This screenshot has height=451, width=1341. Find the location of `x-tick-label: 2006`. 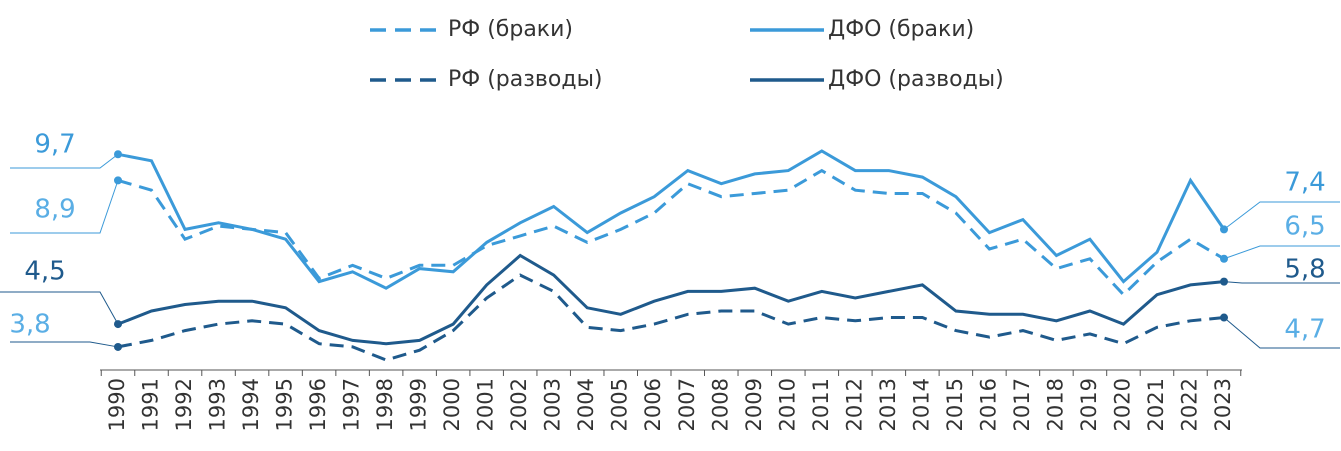

x-tick-label: 2006 is located at coordinates (653, 404).